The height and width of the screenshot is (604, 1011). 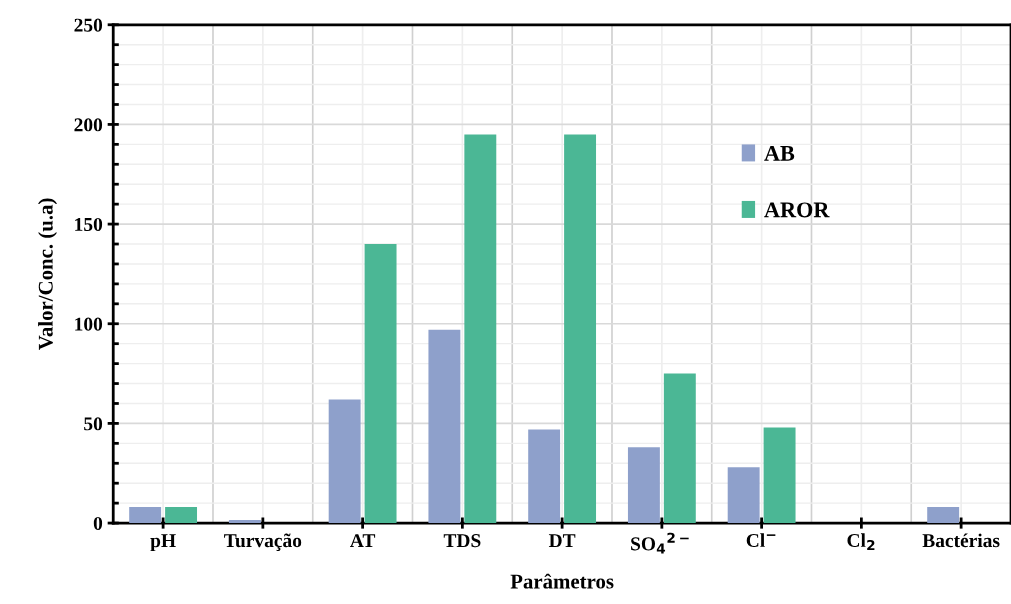 What do you see at coordinates (462, 541) in the screenshot?
I see `x-tick-label: TDS` at bounding box center [462, 541].